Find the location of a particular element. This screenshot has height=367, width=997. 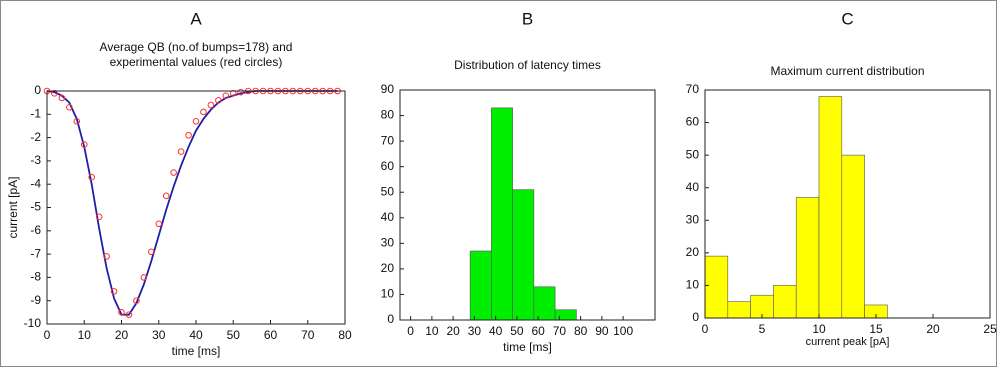

x-tick-label: 90 is located at coordinates (602, 331).